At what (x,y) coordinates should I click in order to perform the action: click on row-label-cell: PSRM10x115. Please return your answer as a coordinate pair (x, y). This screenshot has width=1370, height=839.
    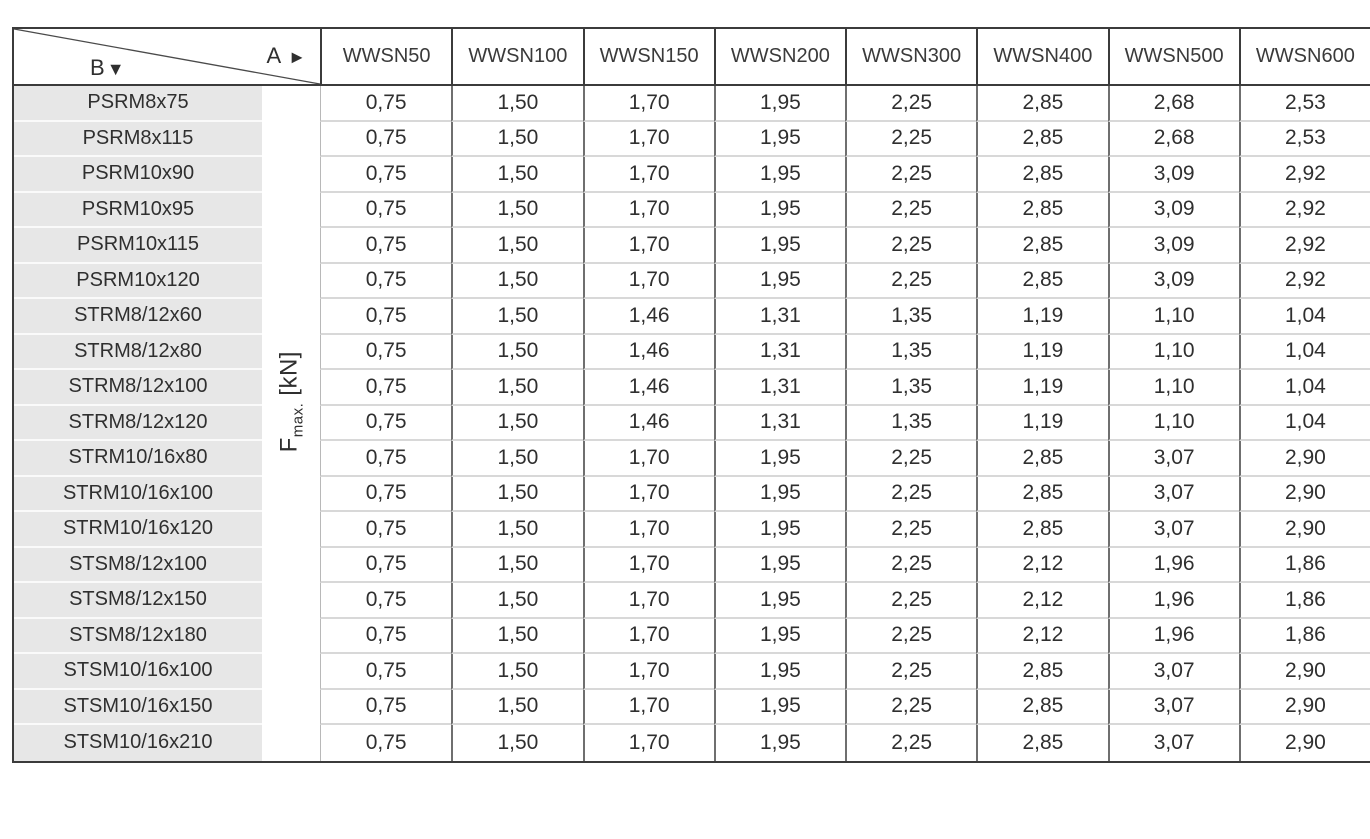
    Looking at the image, I should click on (138, 246).